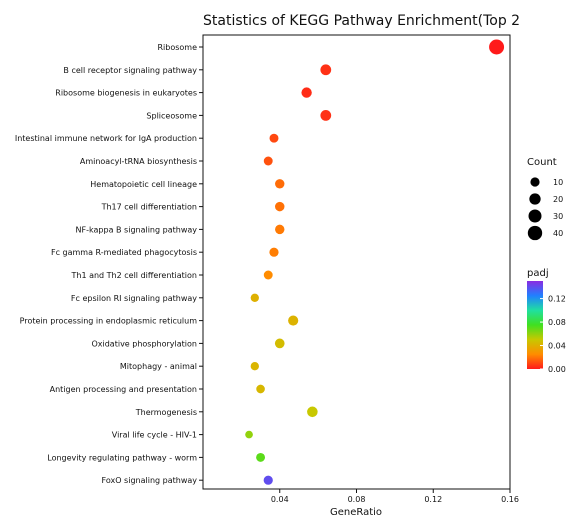 The height and width of the screenshot is (519, 574). Describe the element at coordinates (123, 389) in the screenshot. I see `y-tick-label: Antigen processing and presentation` at that location.